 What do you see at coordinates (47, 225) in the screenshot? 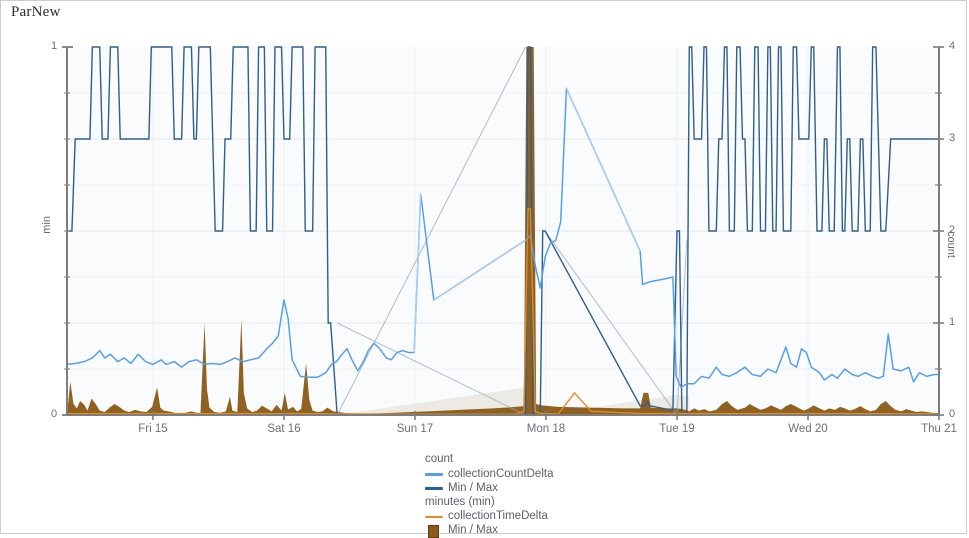
I see `left-axis-title: min` at bounding box center [47, 225].